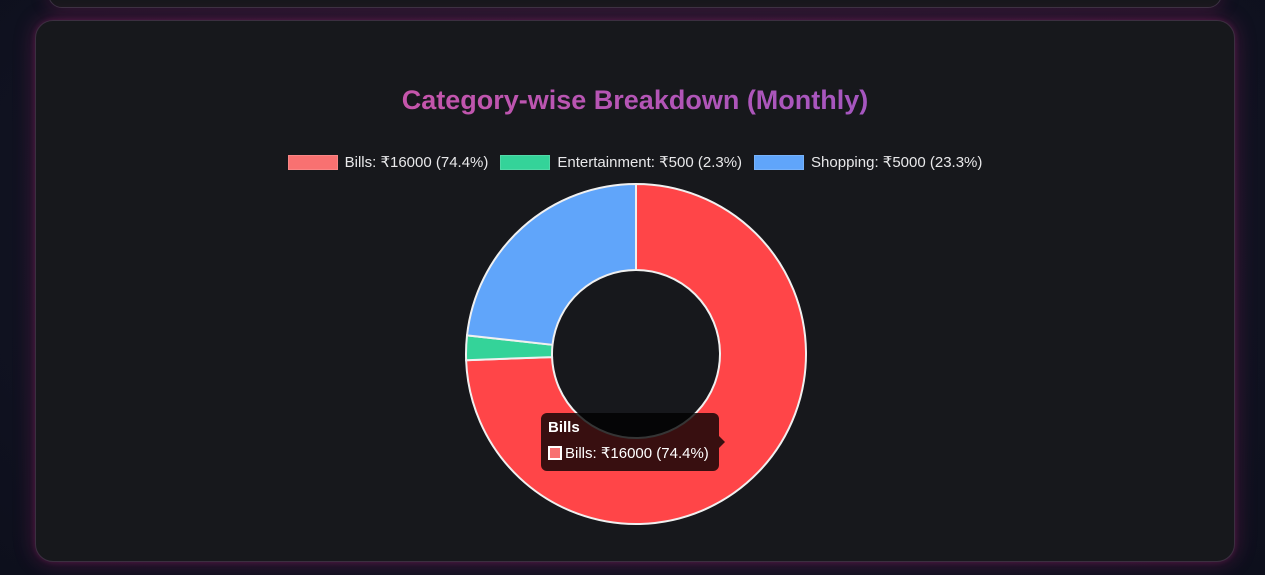  I want to click on tooltip-label: Bills: ₹16000 (74.4%), so click(637, 453).